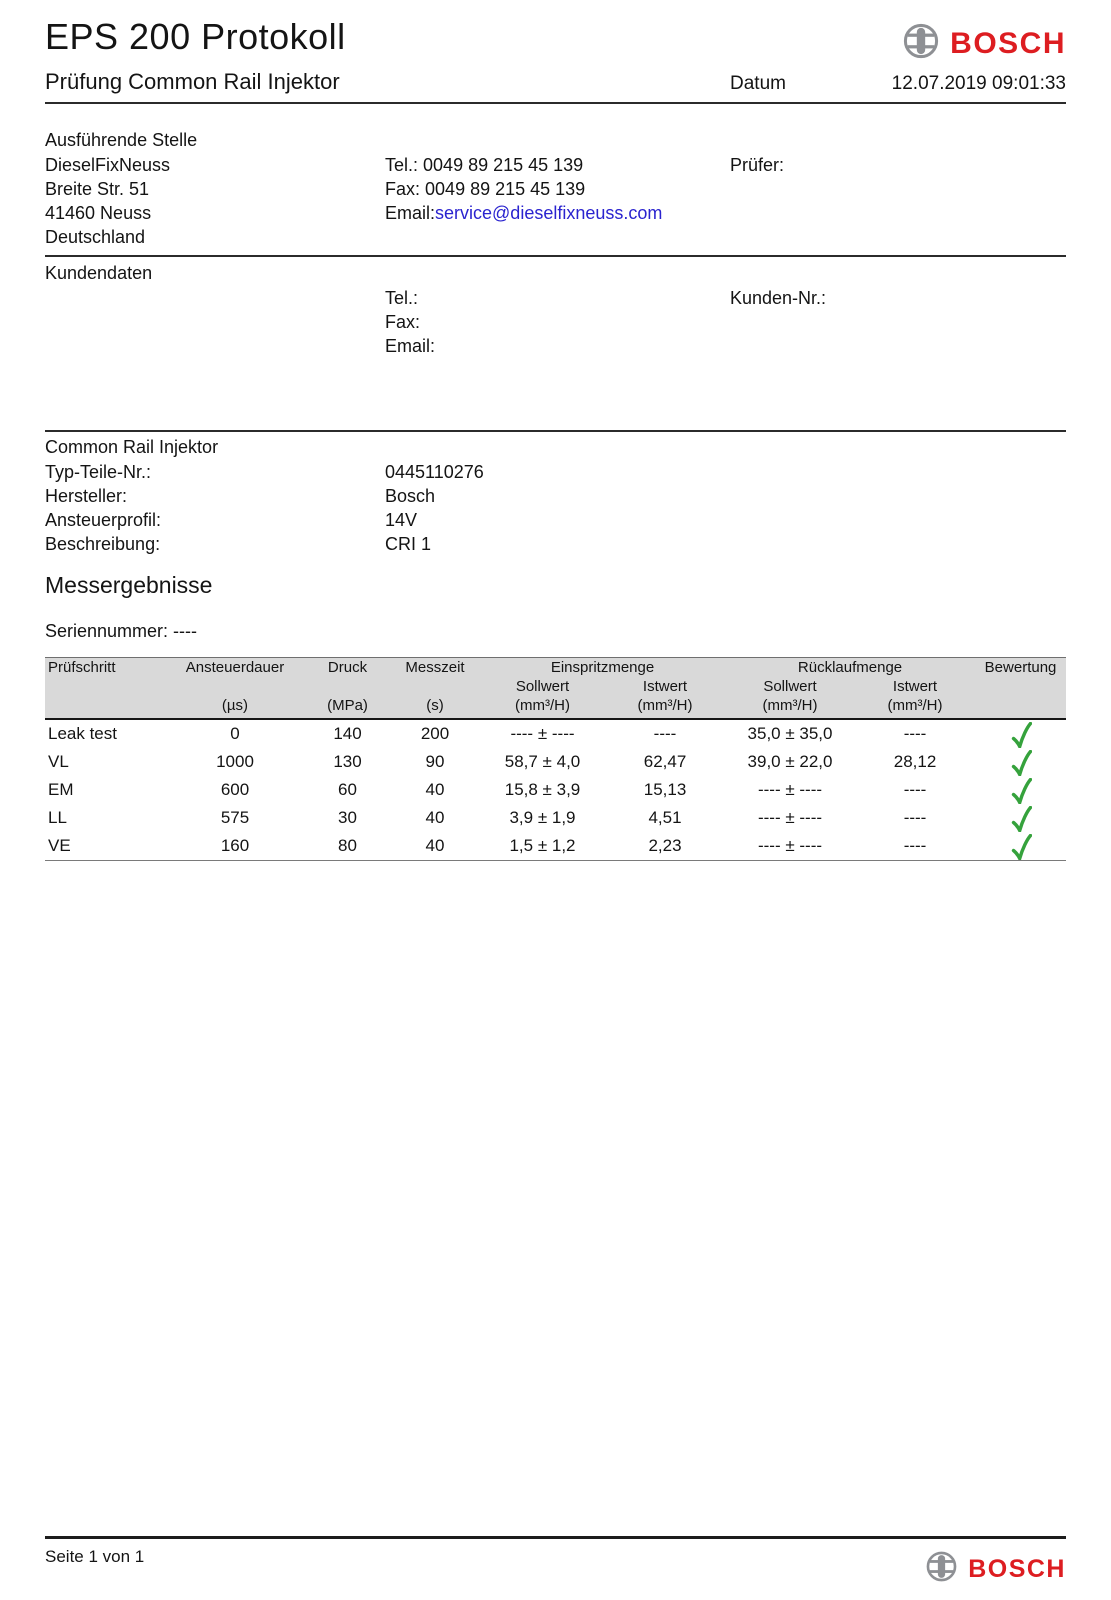  I want to click on cell-ruecklauf-sollwert: 39,0 ± 22,0, so click(790, 761).